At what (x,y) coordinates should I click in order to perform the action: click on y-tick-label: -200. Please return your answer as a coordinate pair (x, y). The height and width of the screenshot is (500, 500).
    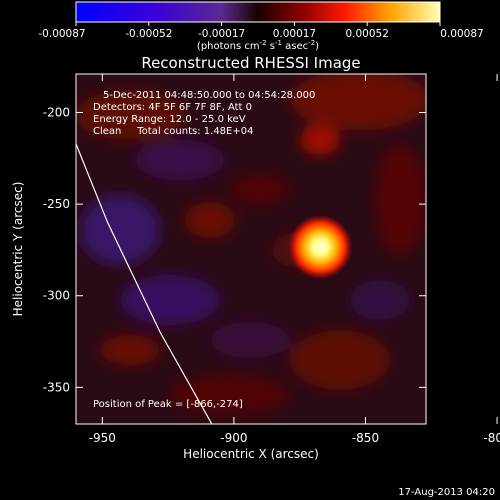
    Looking at the image, I should click on (56, 112).